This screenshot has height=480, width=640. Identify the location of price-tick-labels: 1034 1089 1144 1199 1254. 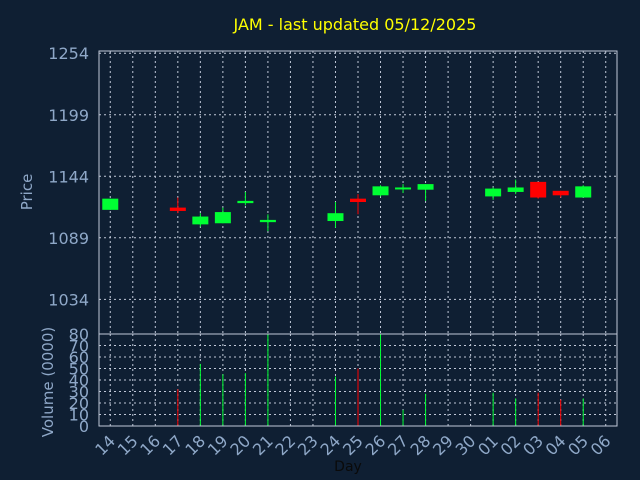
(68, 176).